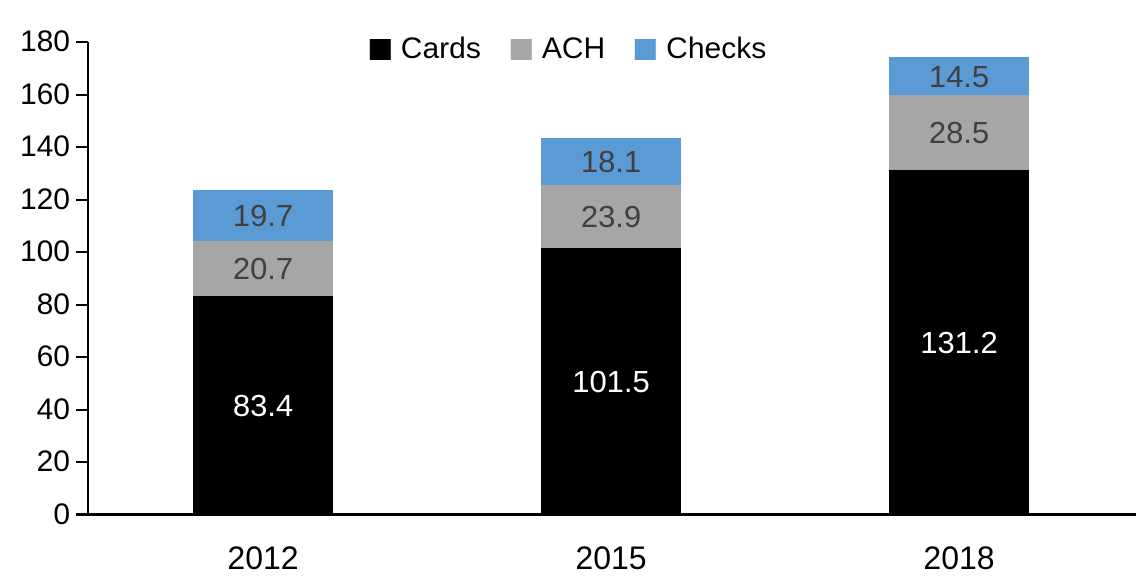 The width and height of the screenshot is (1136, 588). I want to click on bar-segment-2012-cards: 83.4, so click(263, 405).